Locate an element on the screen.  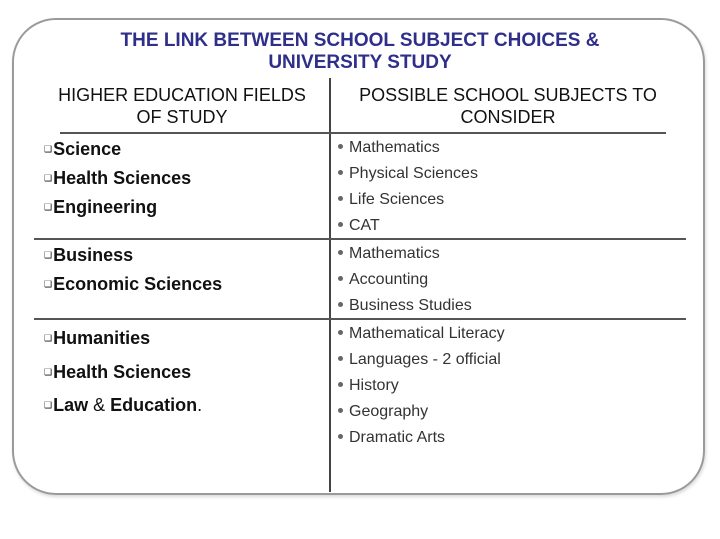
subject-item: CAT is located at coordinates (359, 226).